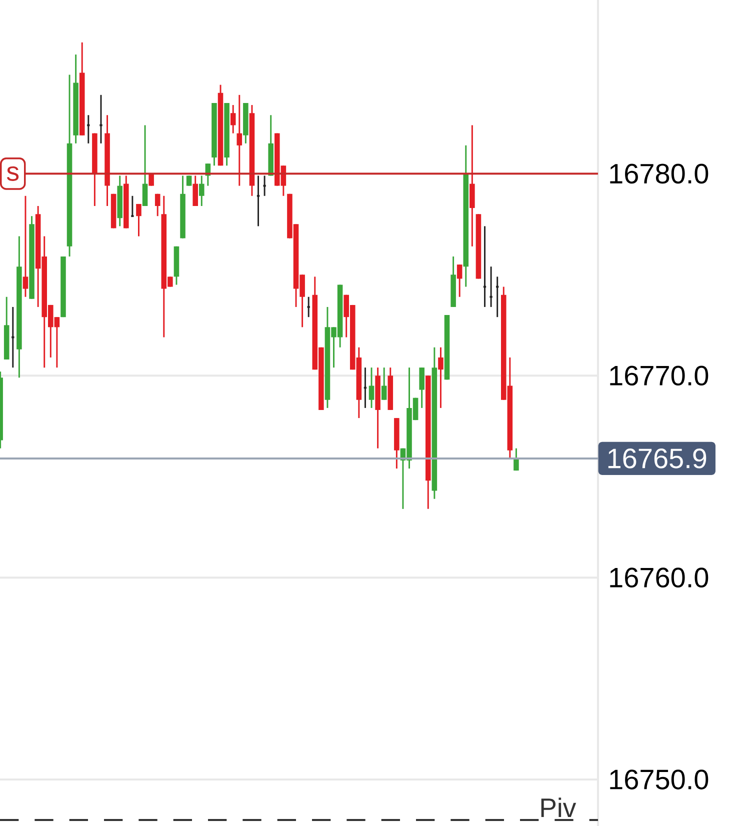 The image size is (756, 826). I want to click on ref-line-label: 16765.9, so click(657, 458).